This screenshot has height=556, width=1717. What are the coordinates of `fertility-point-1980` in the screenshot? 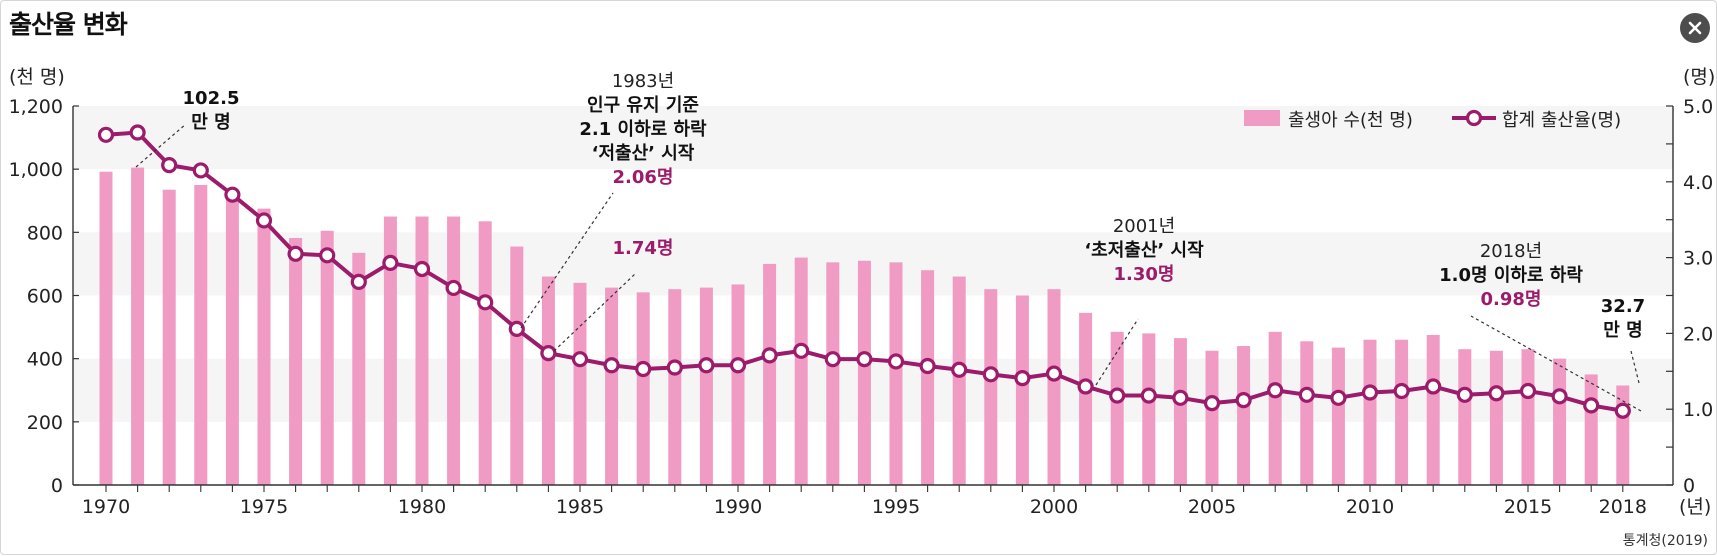 It's located at (422, 269).